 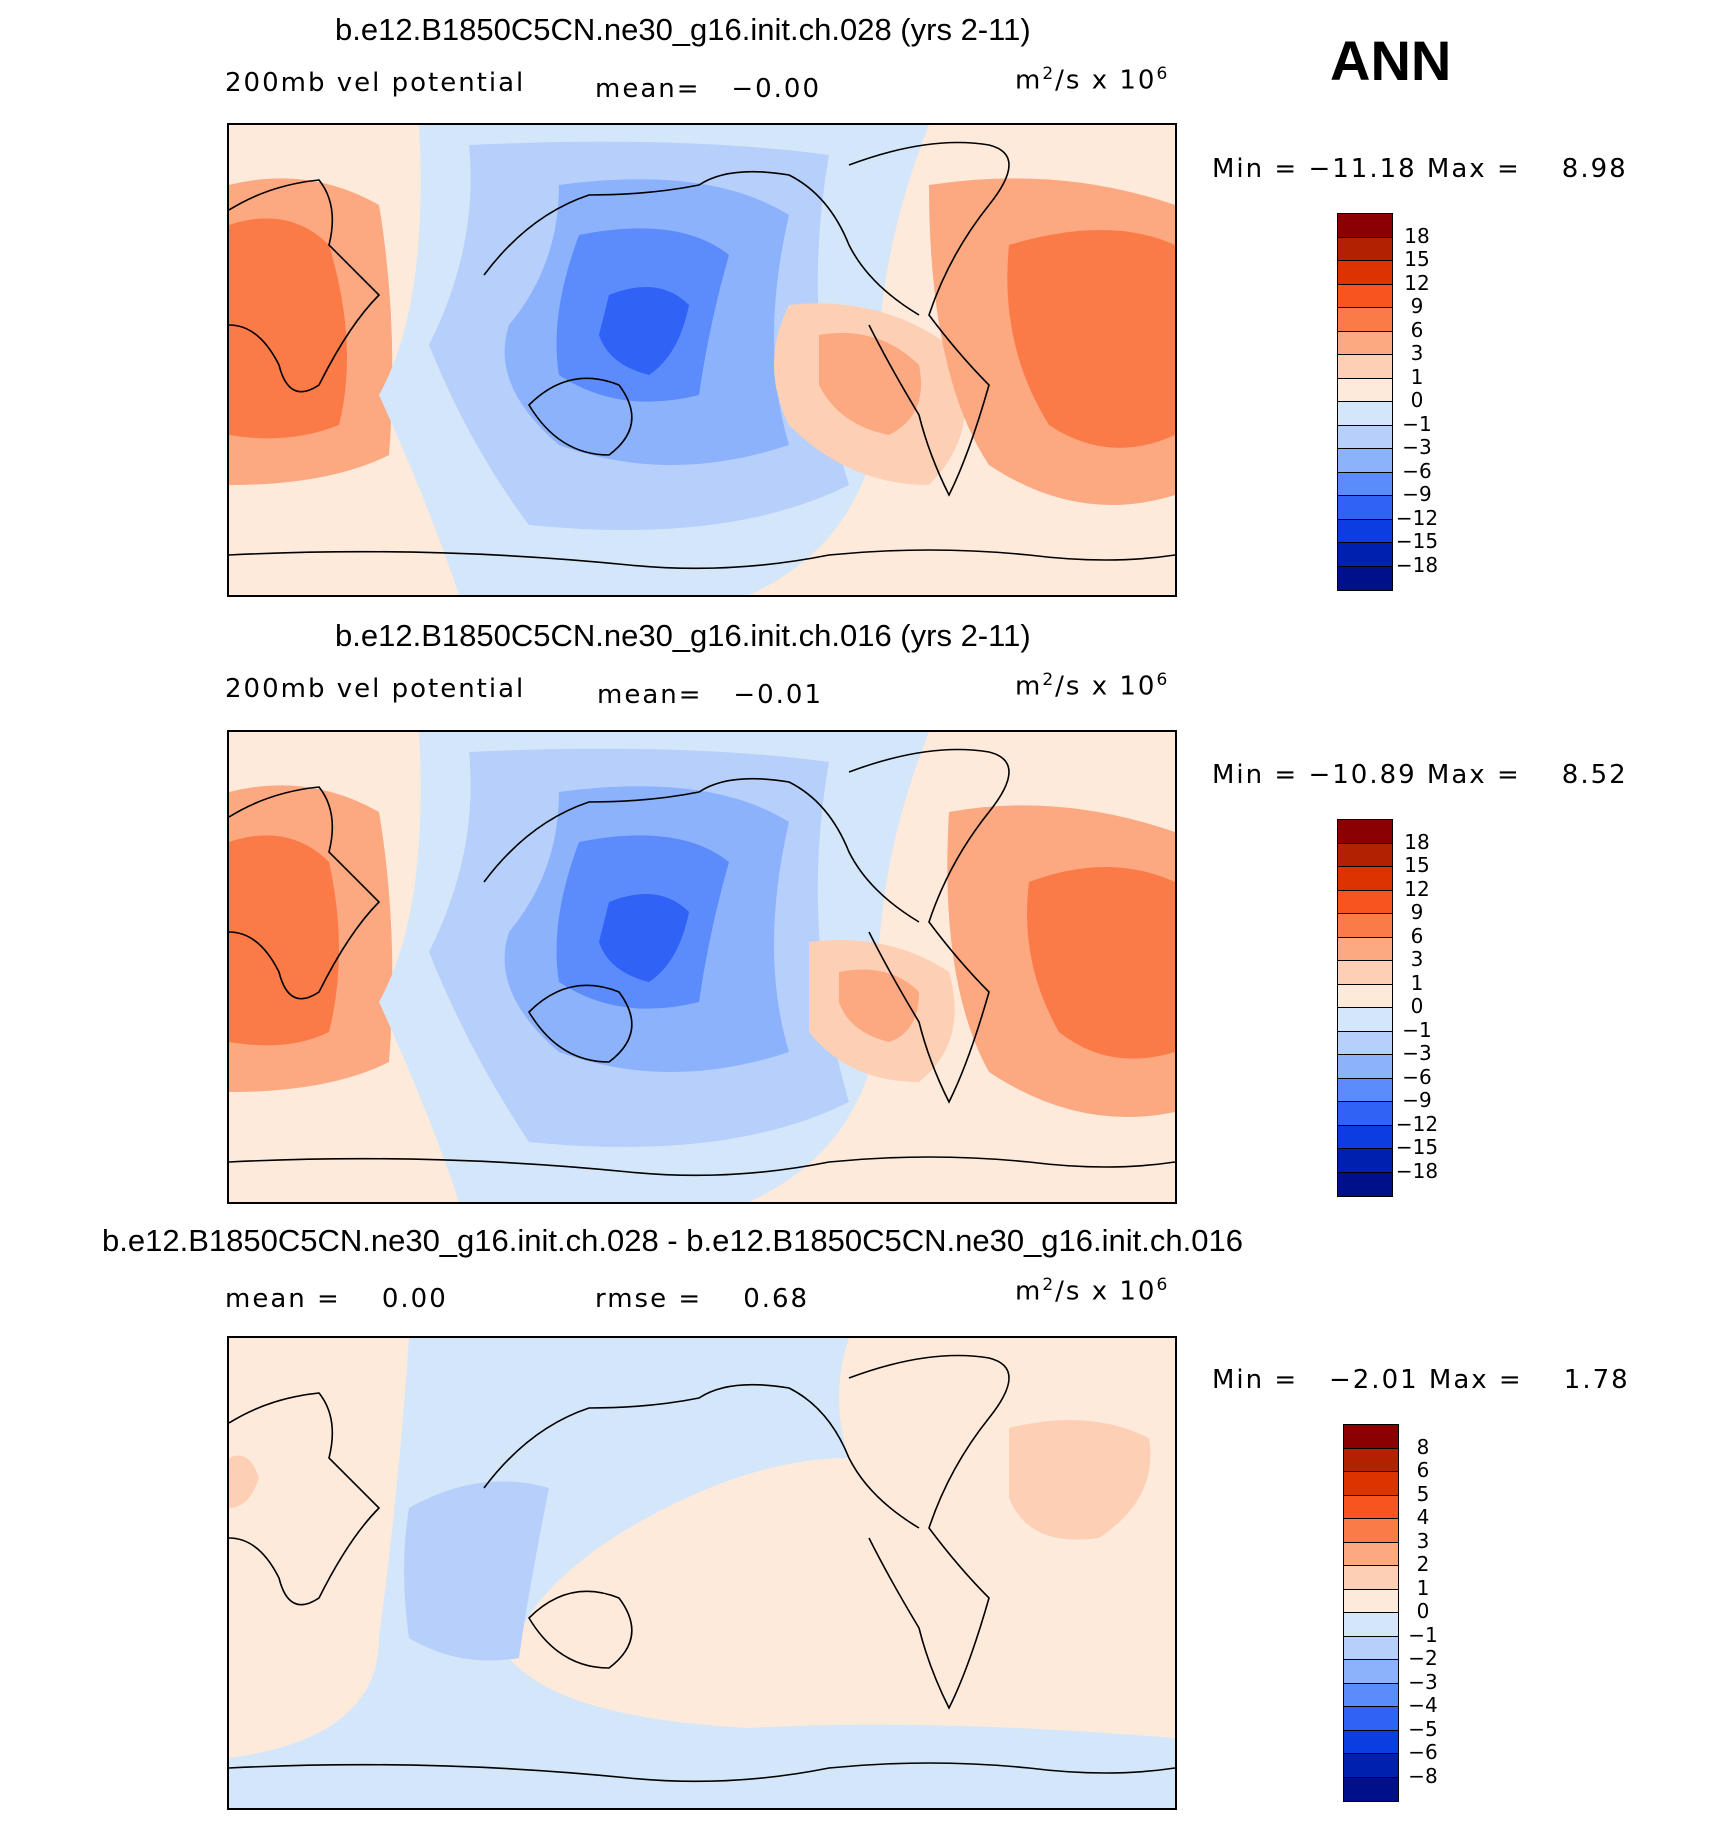 I want to click on panel2-variable: 200mb vel potential, so click(x=375, y=689).